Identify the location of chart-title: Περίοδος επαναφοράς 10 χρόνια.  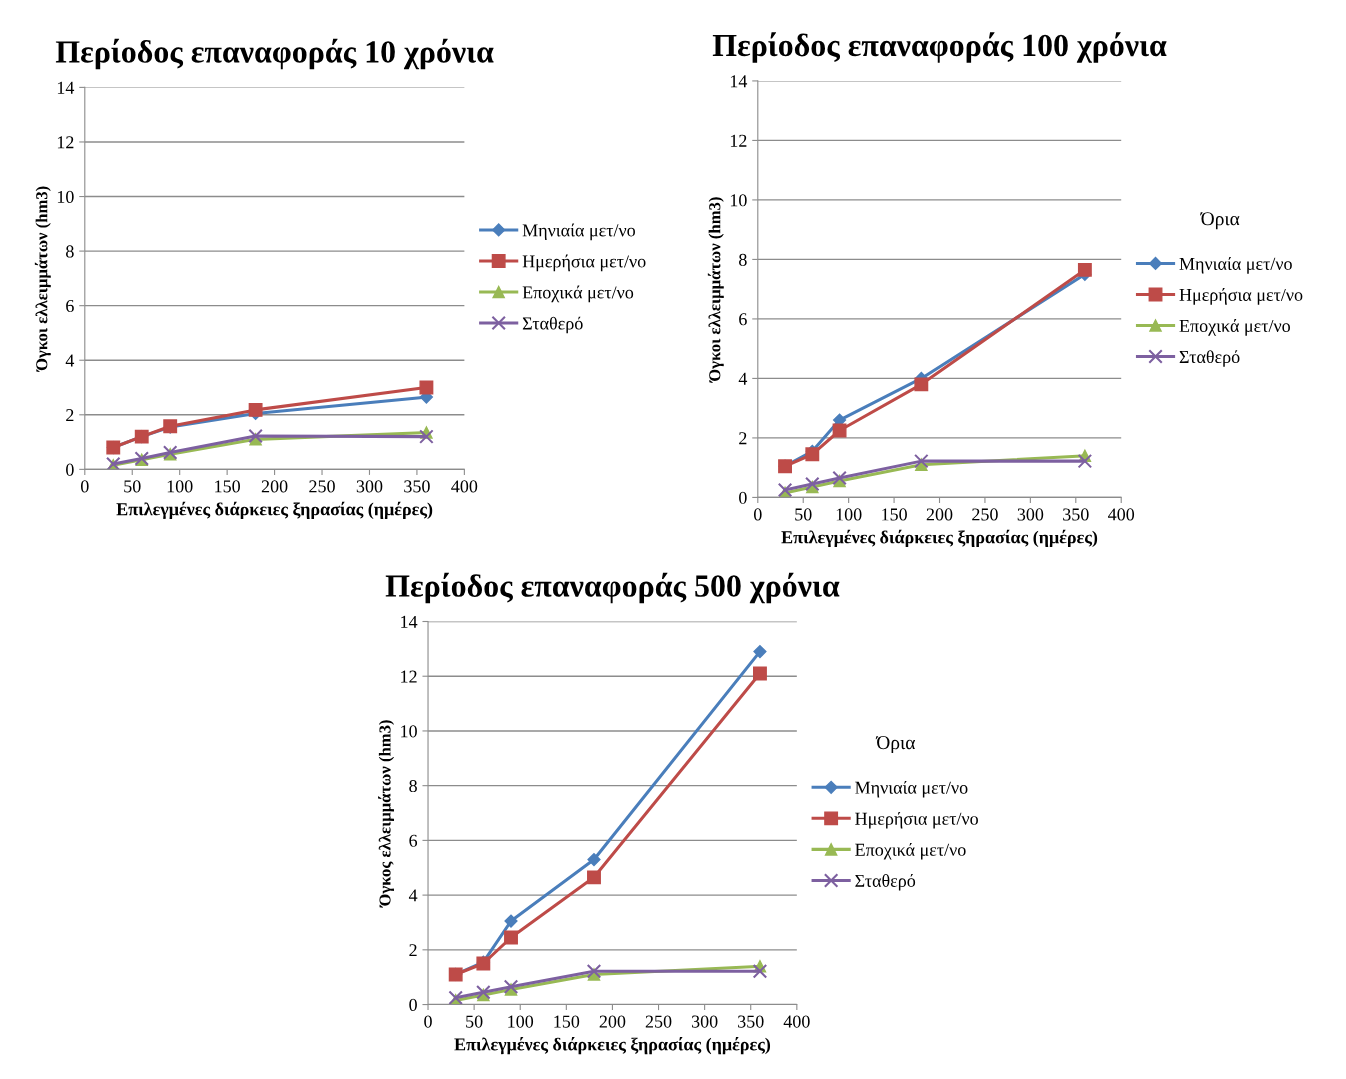
(274, 54).